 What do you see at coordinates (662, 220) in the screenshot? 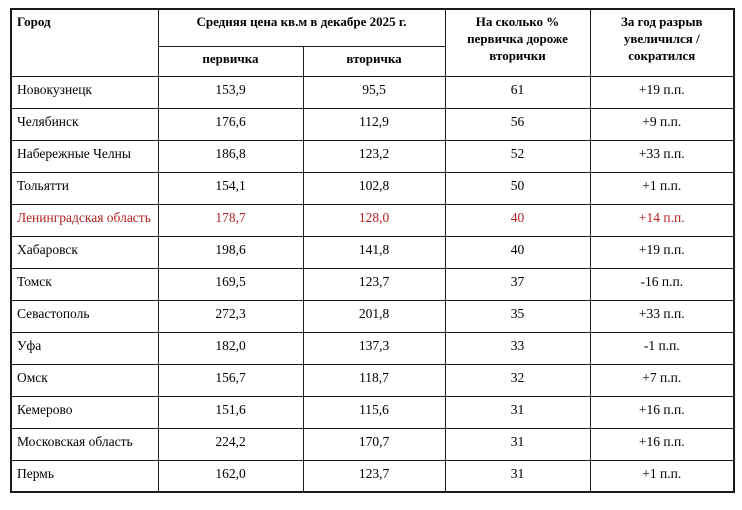
I see `year-gap-cell: +14 п.п.` at bounding box center [662, 220].